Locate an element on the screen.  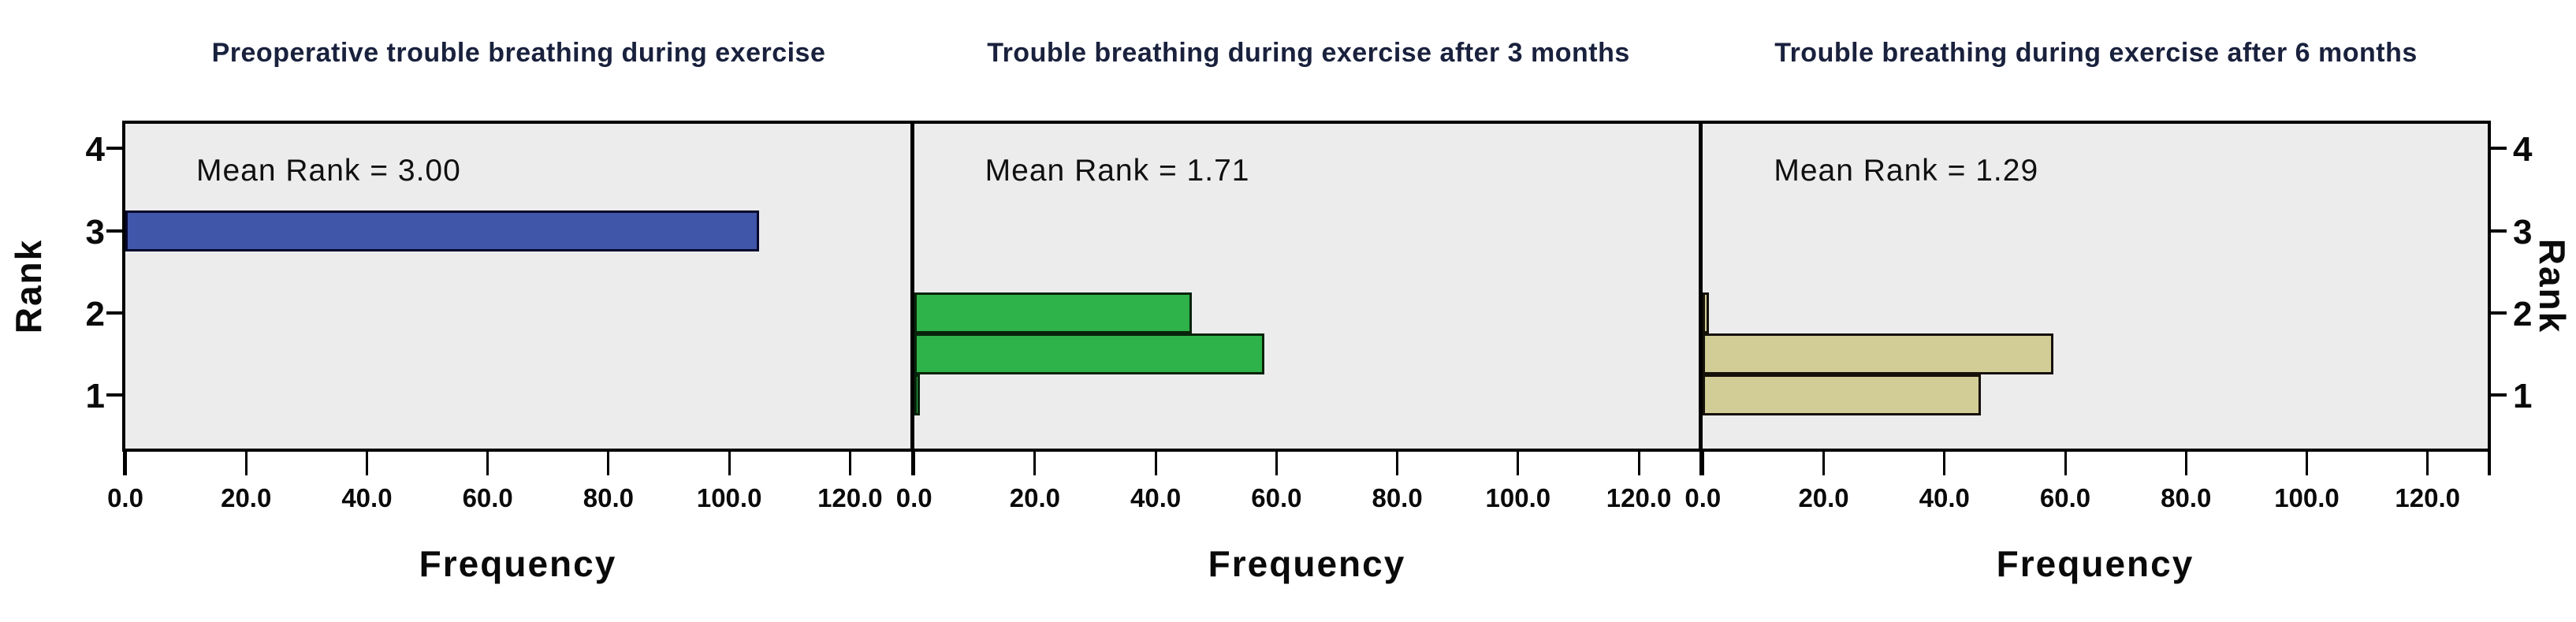
y-axis-tick-label-right: 3 is located at coordinates (2523, 231).